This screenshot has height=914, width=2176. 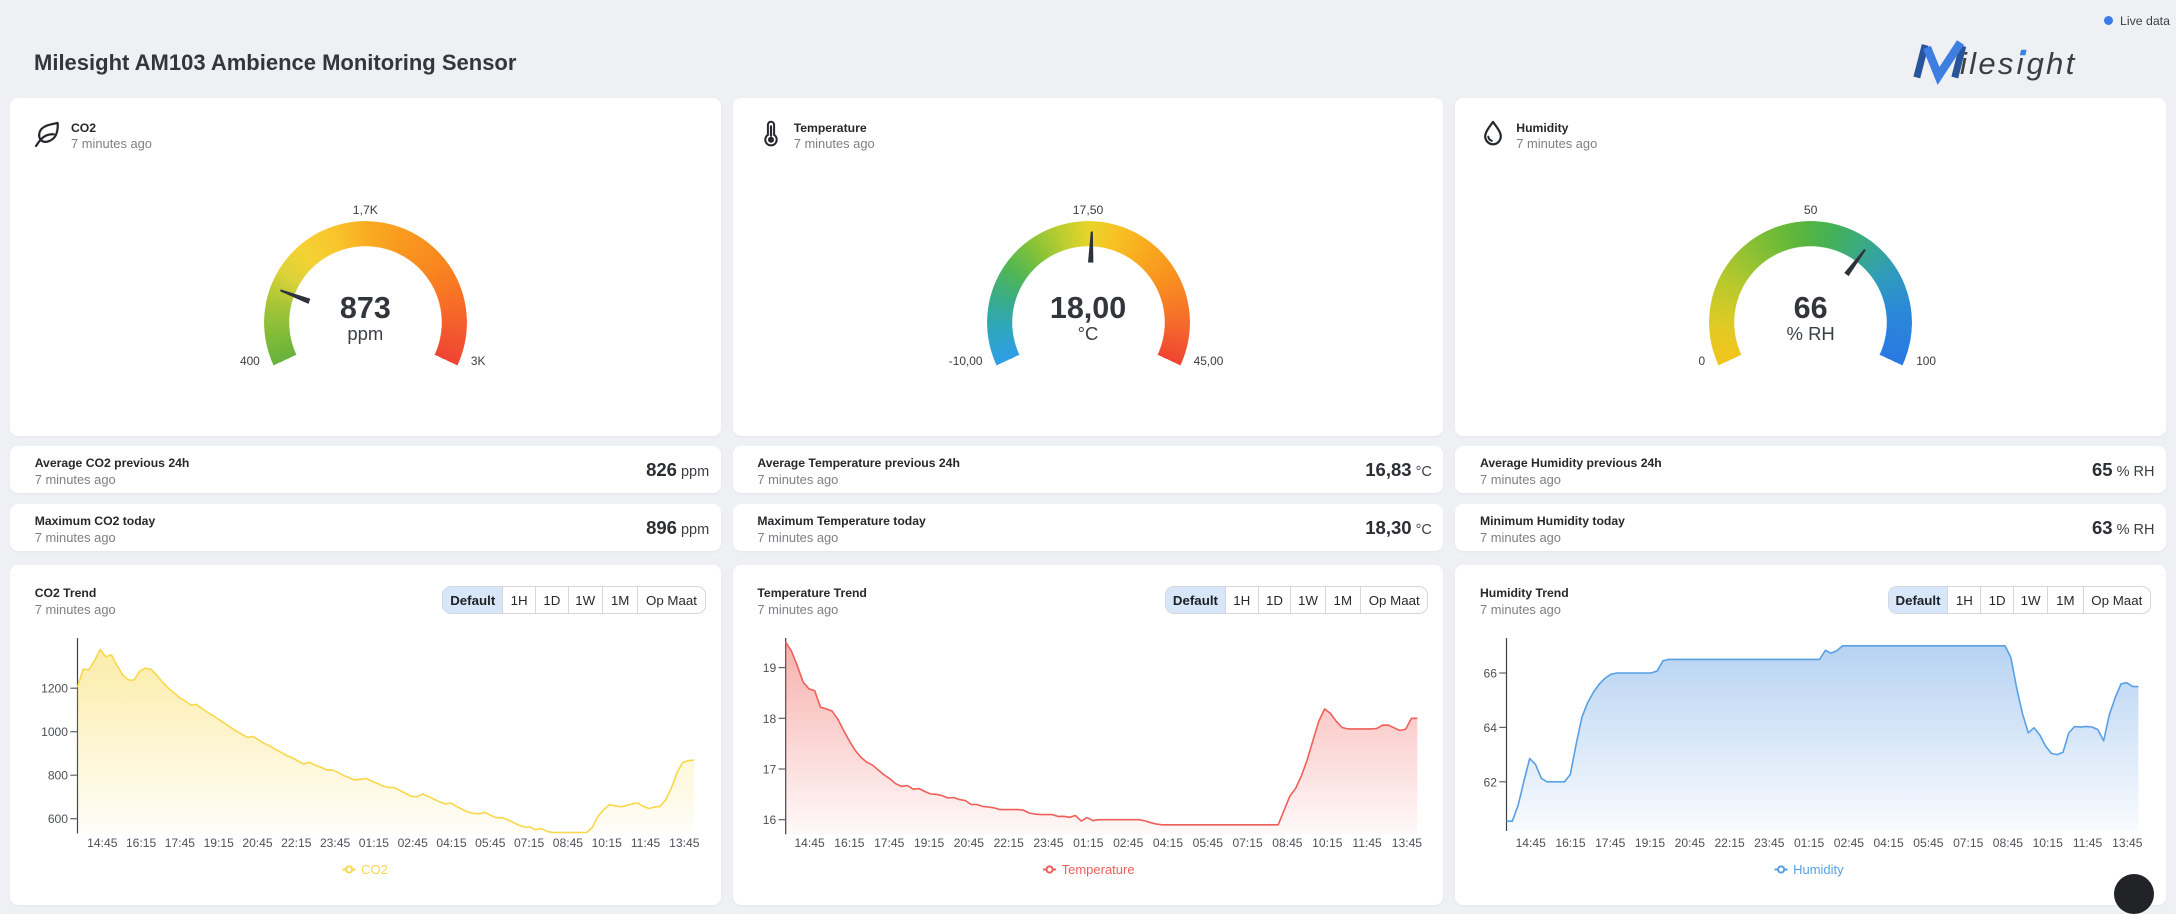 I want to click on svg-text: 17, so click(x=769, y=769).